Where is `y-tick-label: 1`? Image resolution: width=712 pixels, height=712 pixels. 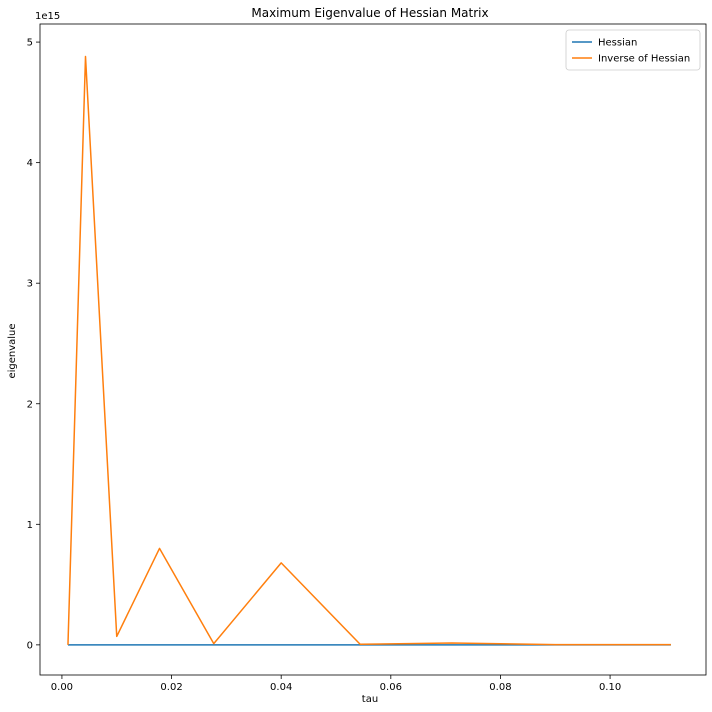
y-tick-label: 1 is located at coordinates (30, 525).